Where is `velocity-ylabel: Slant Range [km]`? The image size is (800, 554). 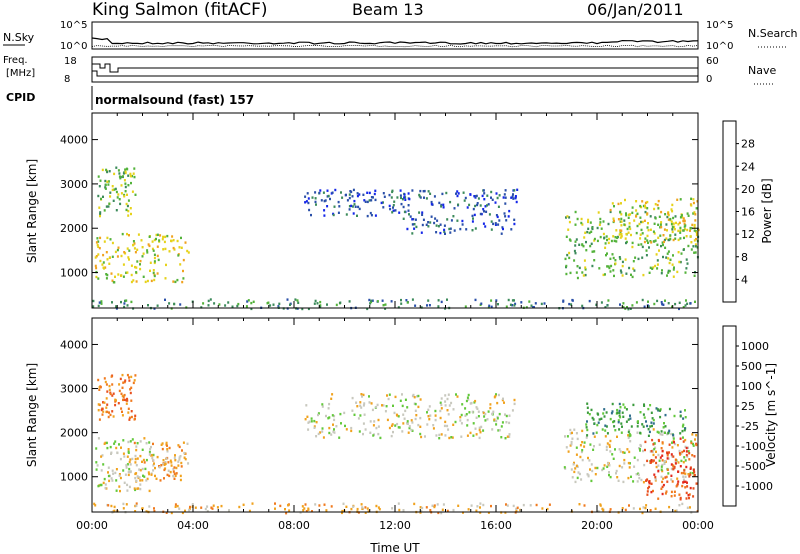
velocity-ylabel: Slant Range [km] is located at coordinates (32, 415).